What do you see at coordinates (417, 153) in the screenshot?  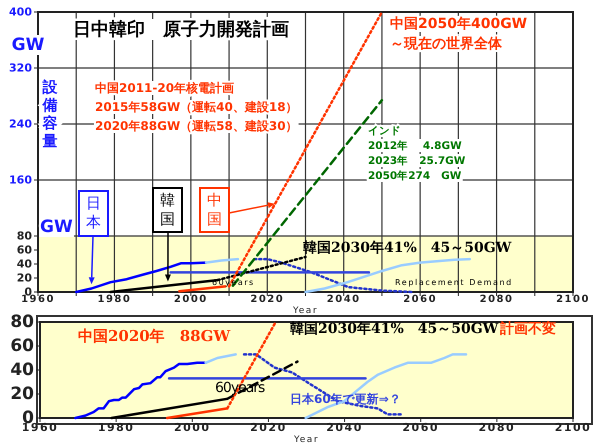 I see `annotation: インド 2012年 4.8GW 2023年 25.7GW 2050年274 GW` at bounding box center [417, 153].